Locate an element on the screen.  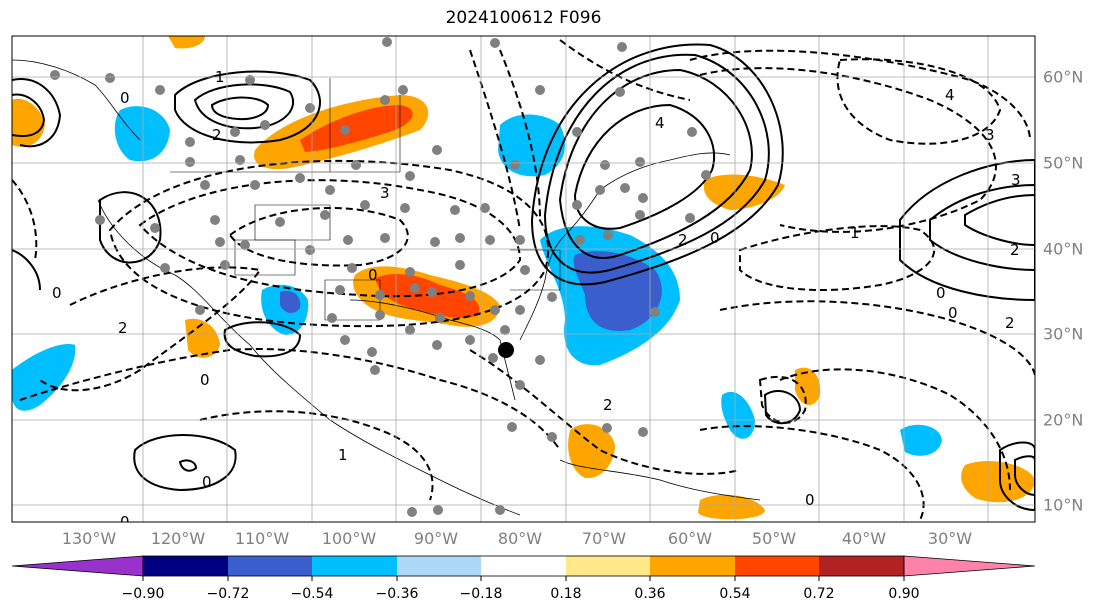
colorbar-tick-label: 0.18 is located at coordinates (566, 594).